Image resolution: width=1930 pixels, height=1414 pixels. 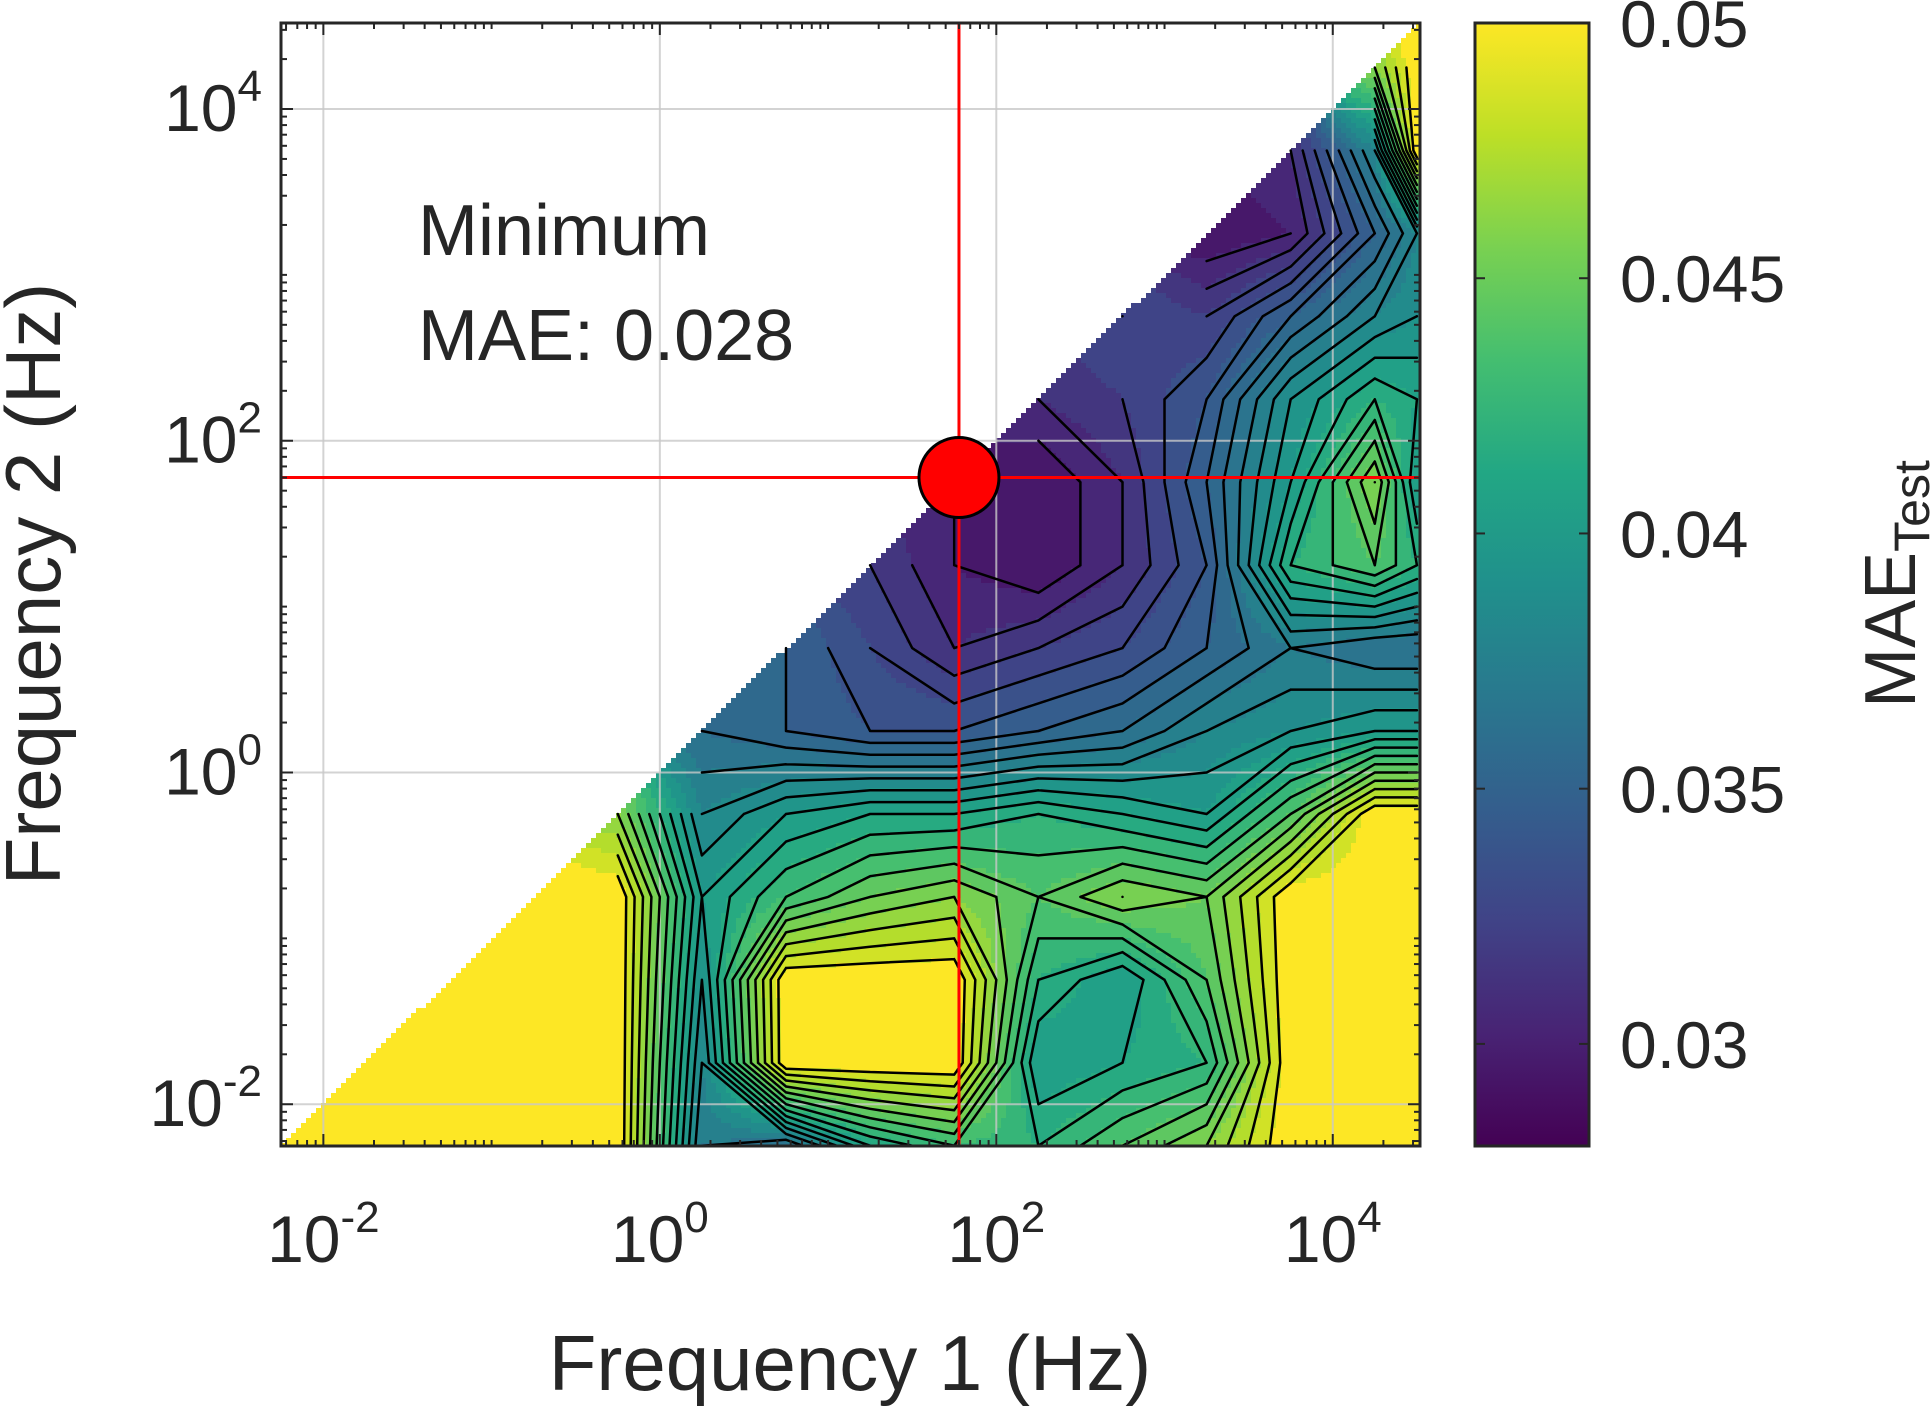 I want to click on x-tick-label: 10⁴, so click(x=1333, y=1234).